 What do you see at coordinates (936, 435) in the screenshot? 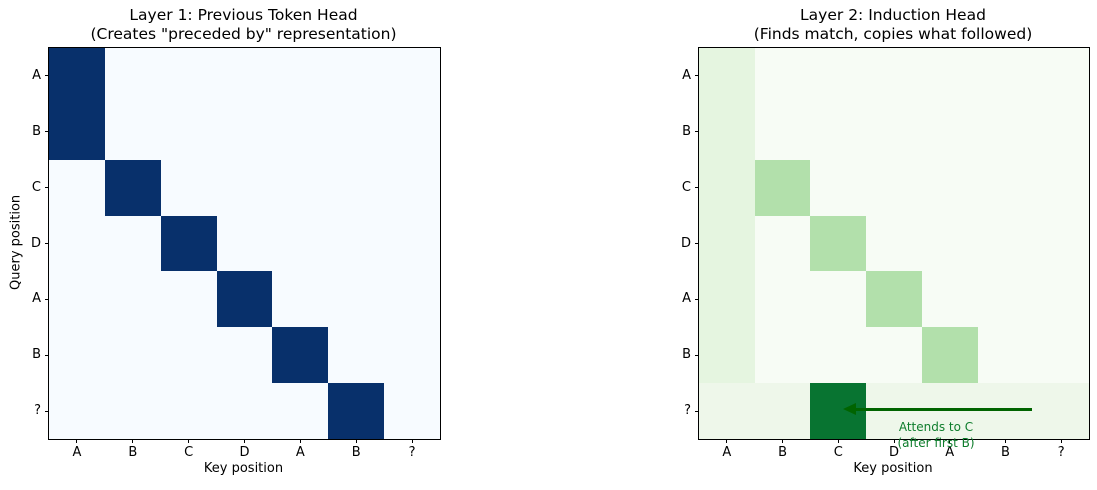
I see `induction-annotation: Attends to C (after first B)` at bounding box center [936, 435].